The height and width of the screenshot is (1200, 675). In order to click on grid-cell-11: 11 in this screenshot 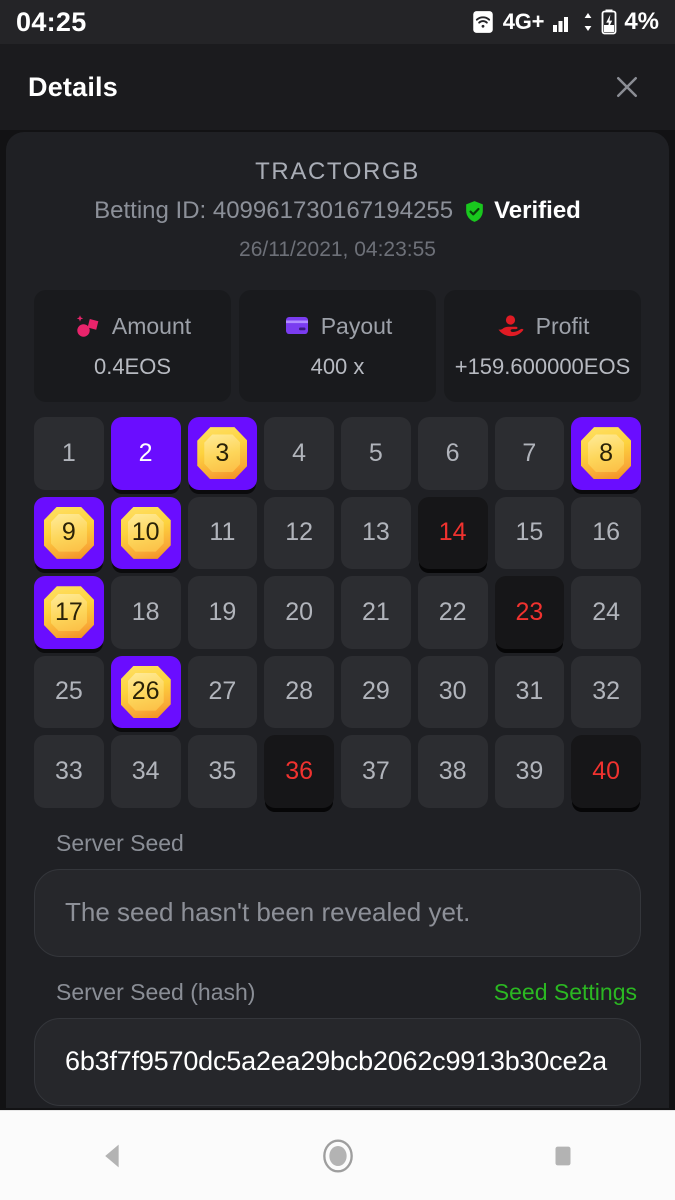, I will do `click(222, 533)`.